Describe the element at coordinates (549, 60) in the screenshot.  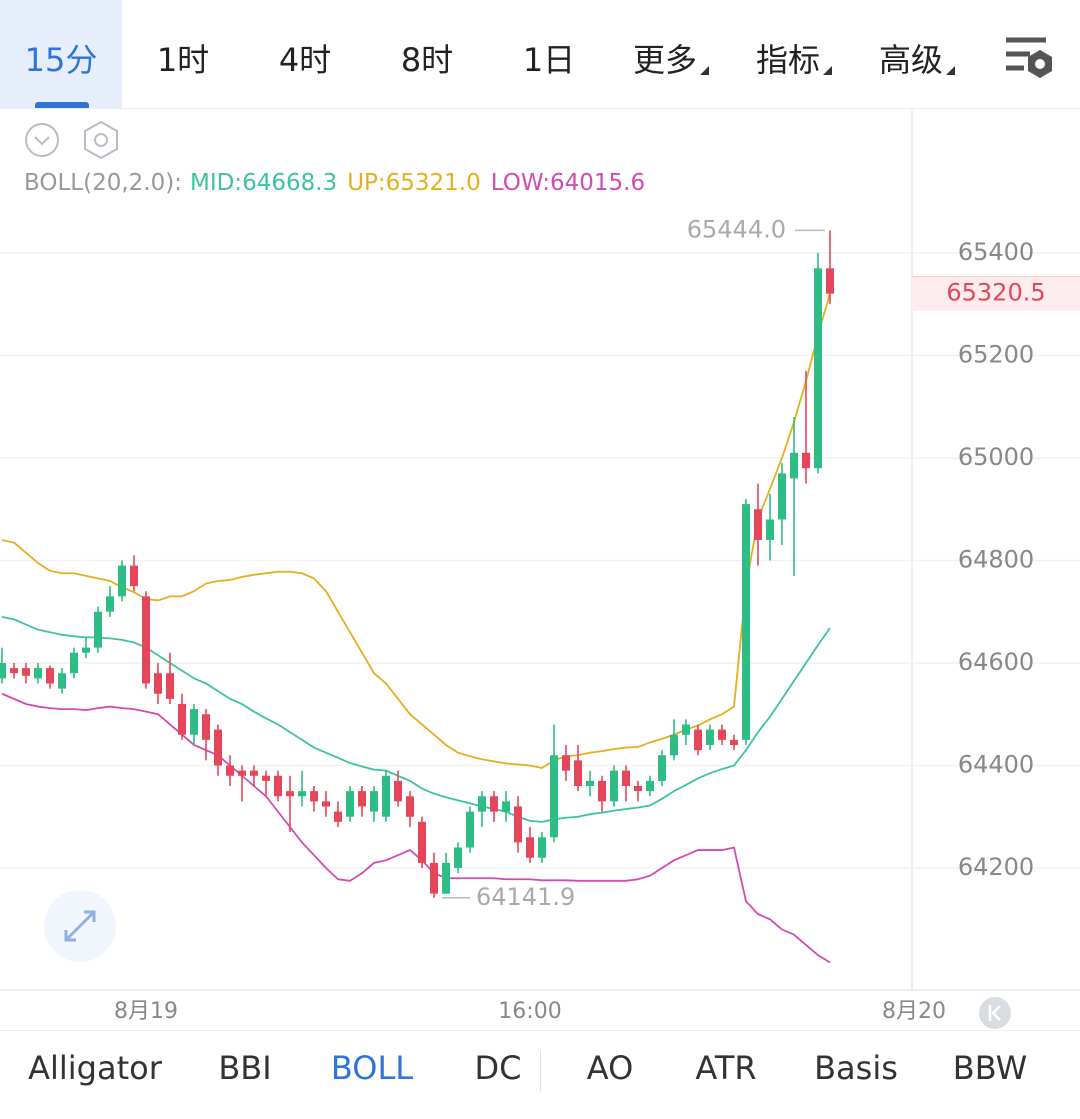
I see `tab-label: 1日` at that location.